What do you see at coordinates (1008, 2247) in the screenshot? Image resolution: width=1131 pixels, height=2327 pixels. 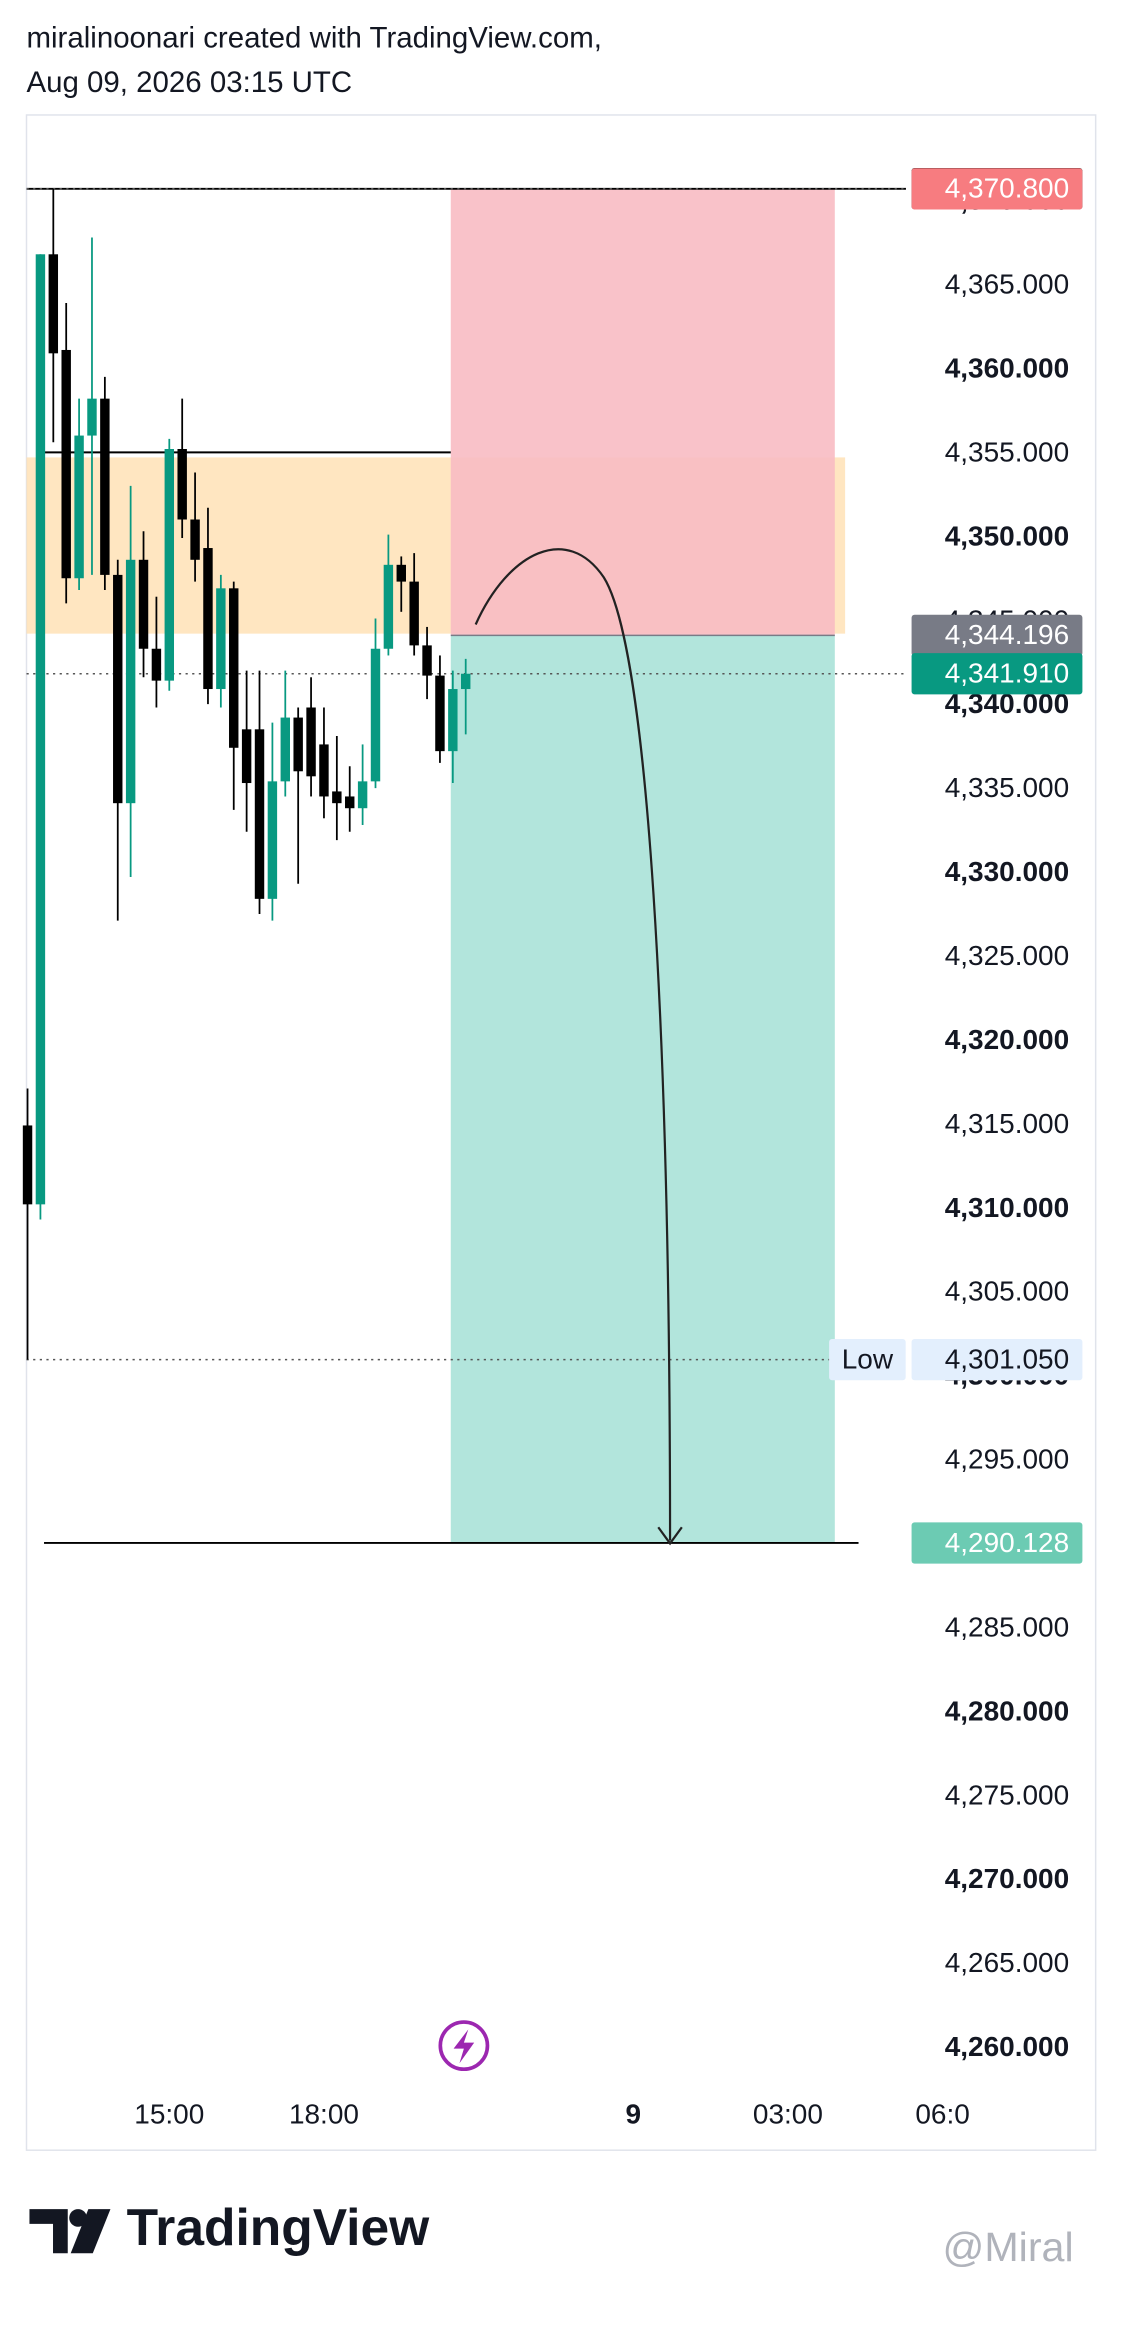 I see `watermark: @Miral` at bounding box center [1008, 2247].